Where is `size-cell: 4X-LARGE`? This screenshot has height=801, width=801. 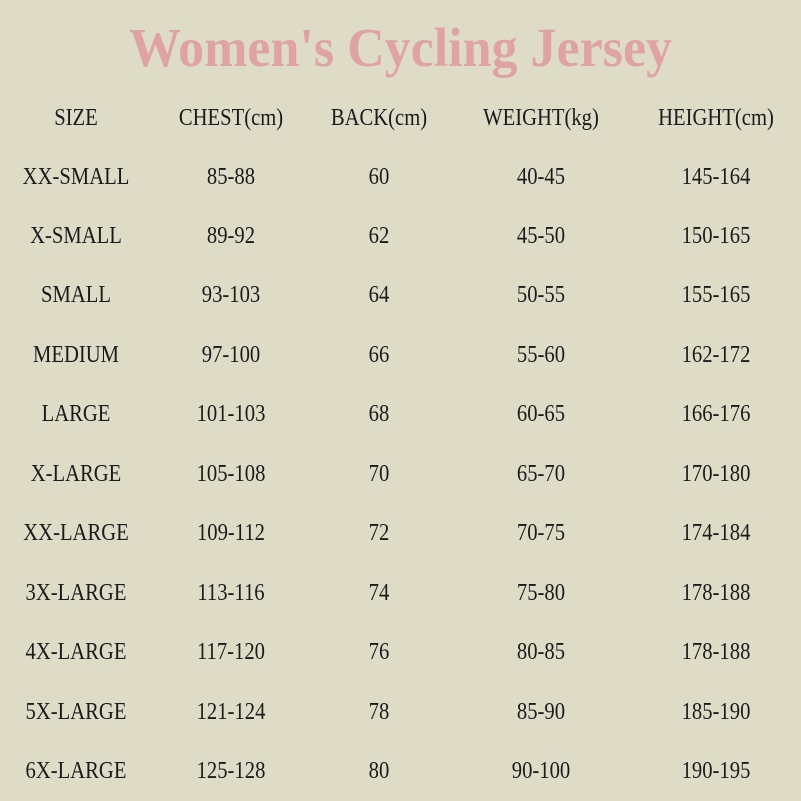 size-cell: 4X-LARGE is located at coordinates (76, 652).